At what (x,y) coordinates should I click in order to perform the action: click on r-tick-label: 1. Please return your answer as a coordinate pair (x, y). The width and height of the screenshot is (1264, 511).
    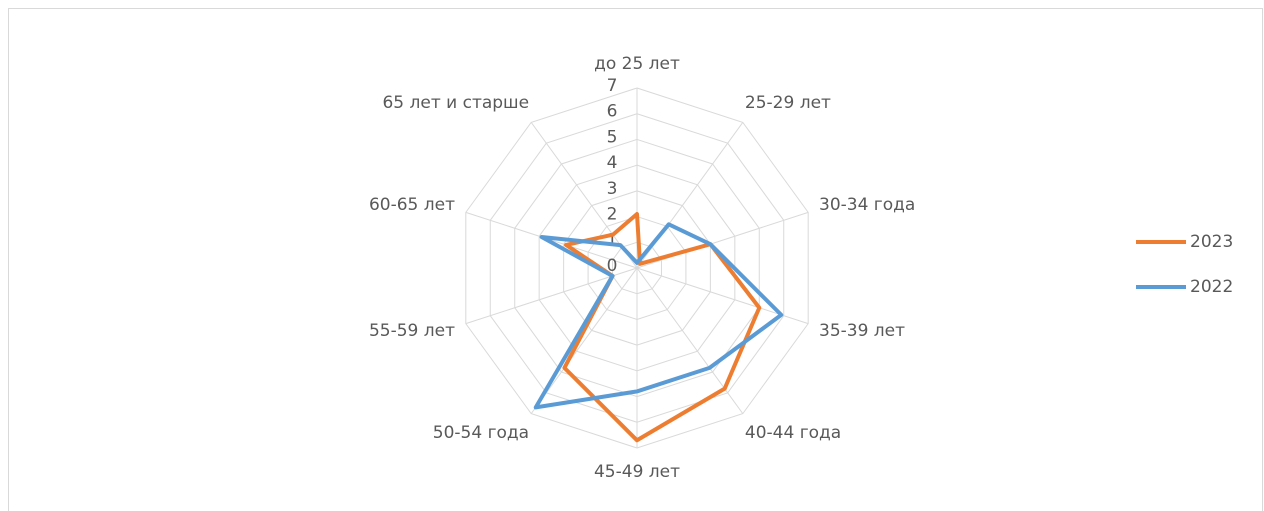
    Looking at the image, I should click on (612, 240).